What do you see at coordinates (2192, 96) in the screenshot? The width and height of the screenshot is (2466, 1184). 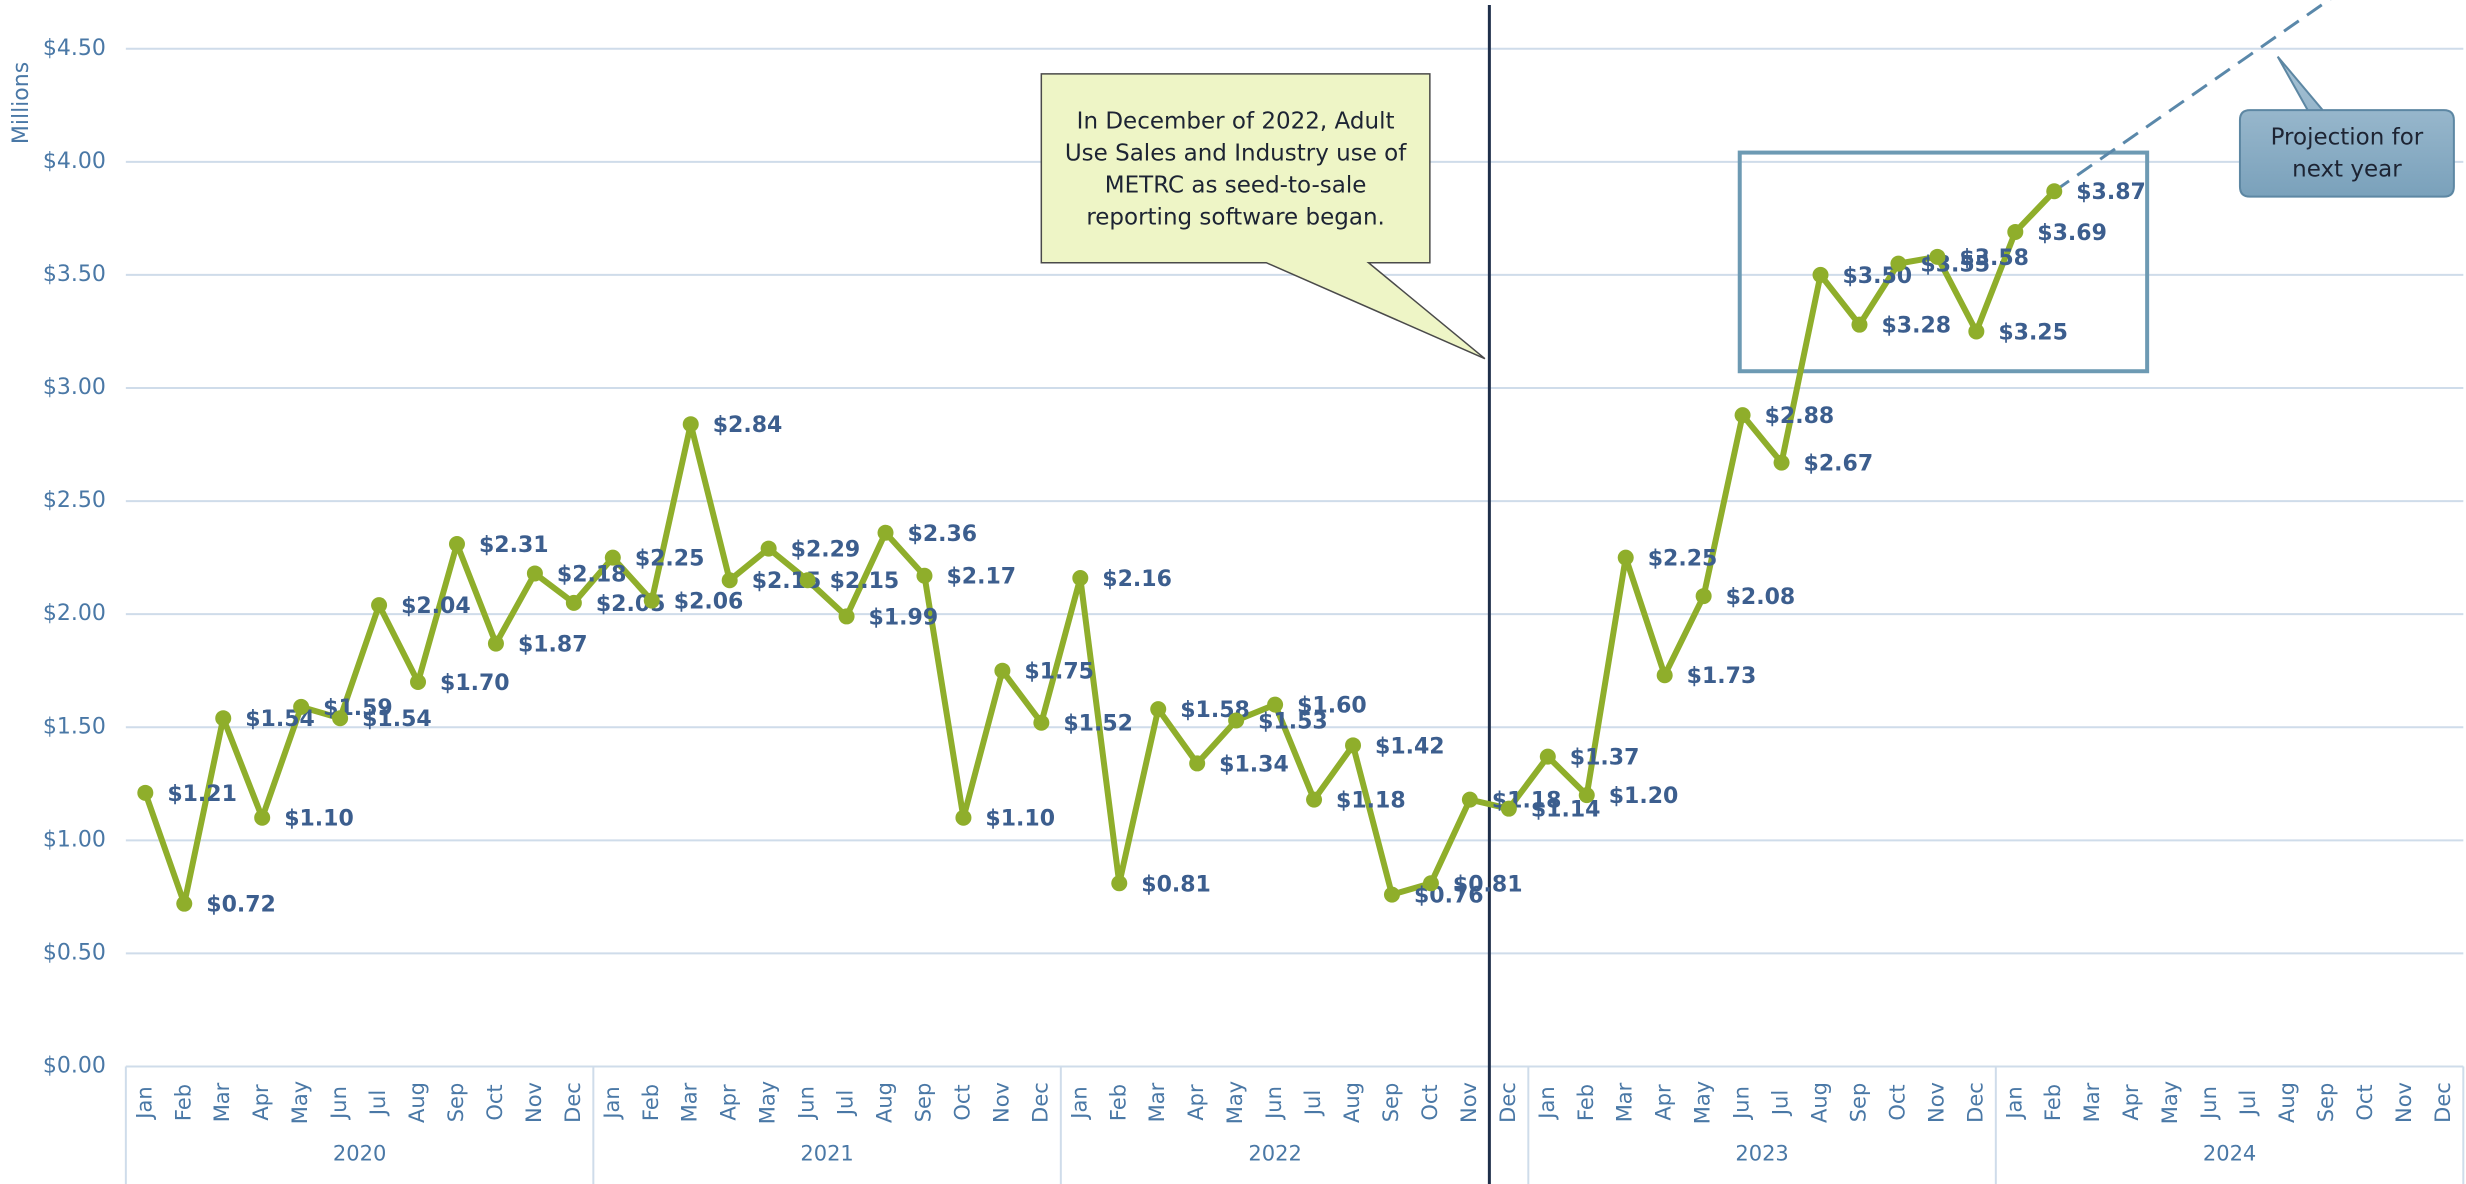 I see `projection-line` at bounding box center [2192, 96].